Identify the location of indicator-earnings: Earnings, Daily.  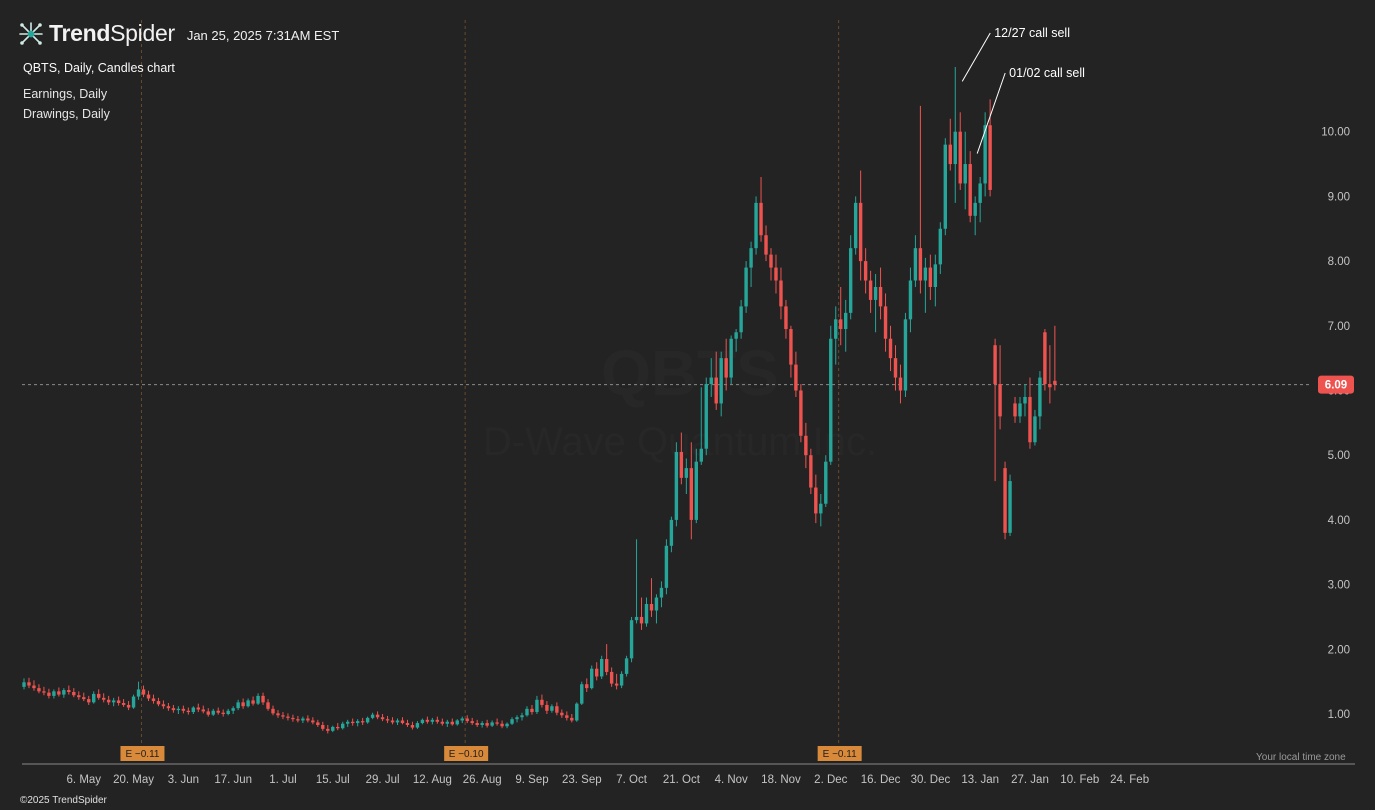
(65, 94).